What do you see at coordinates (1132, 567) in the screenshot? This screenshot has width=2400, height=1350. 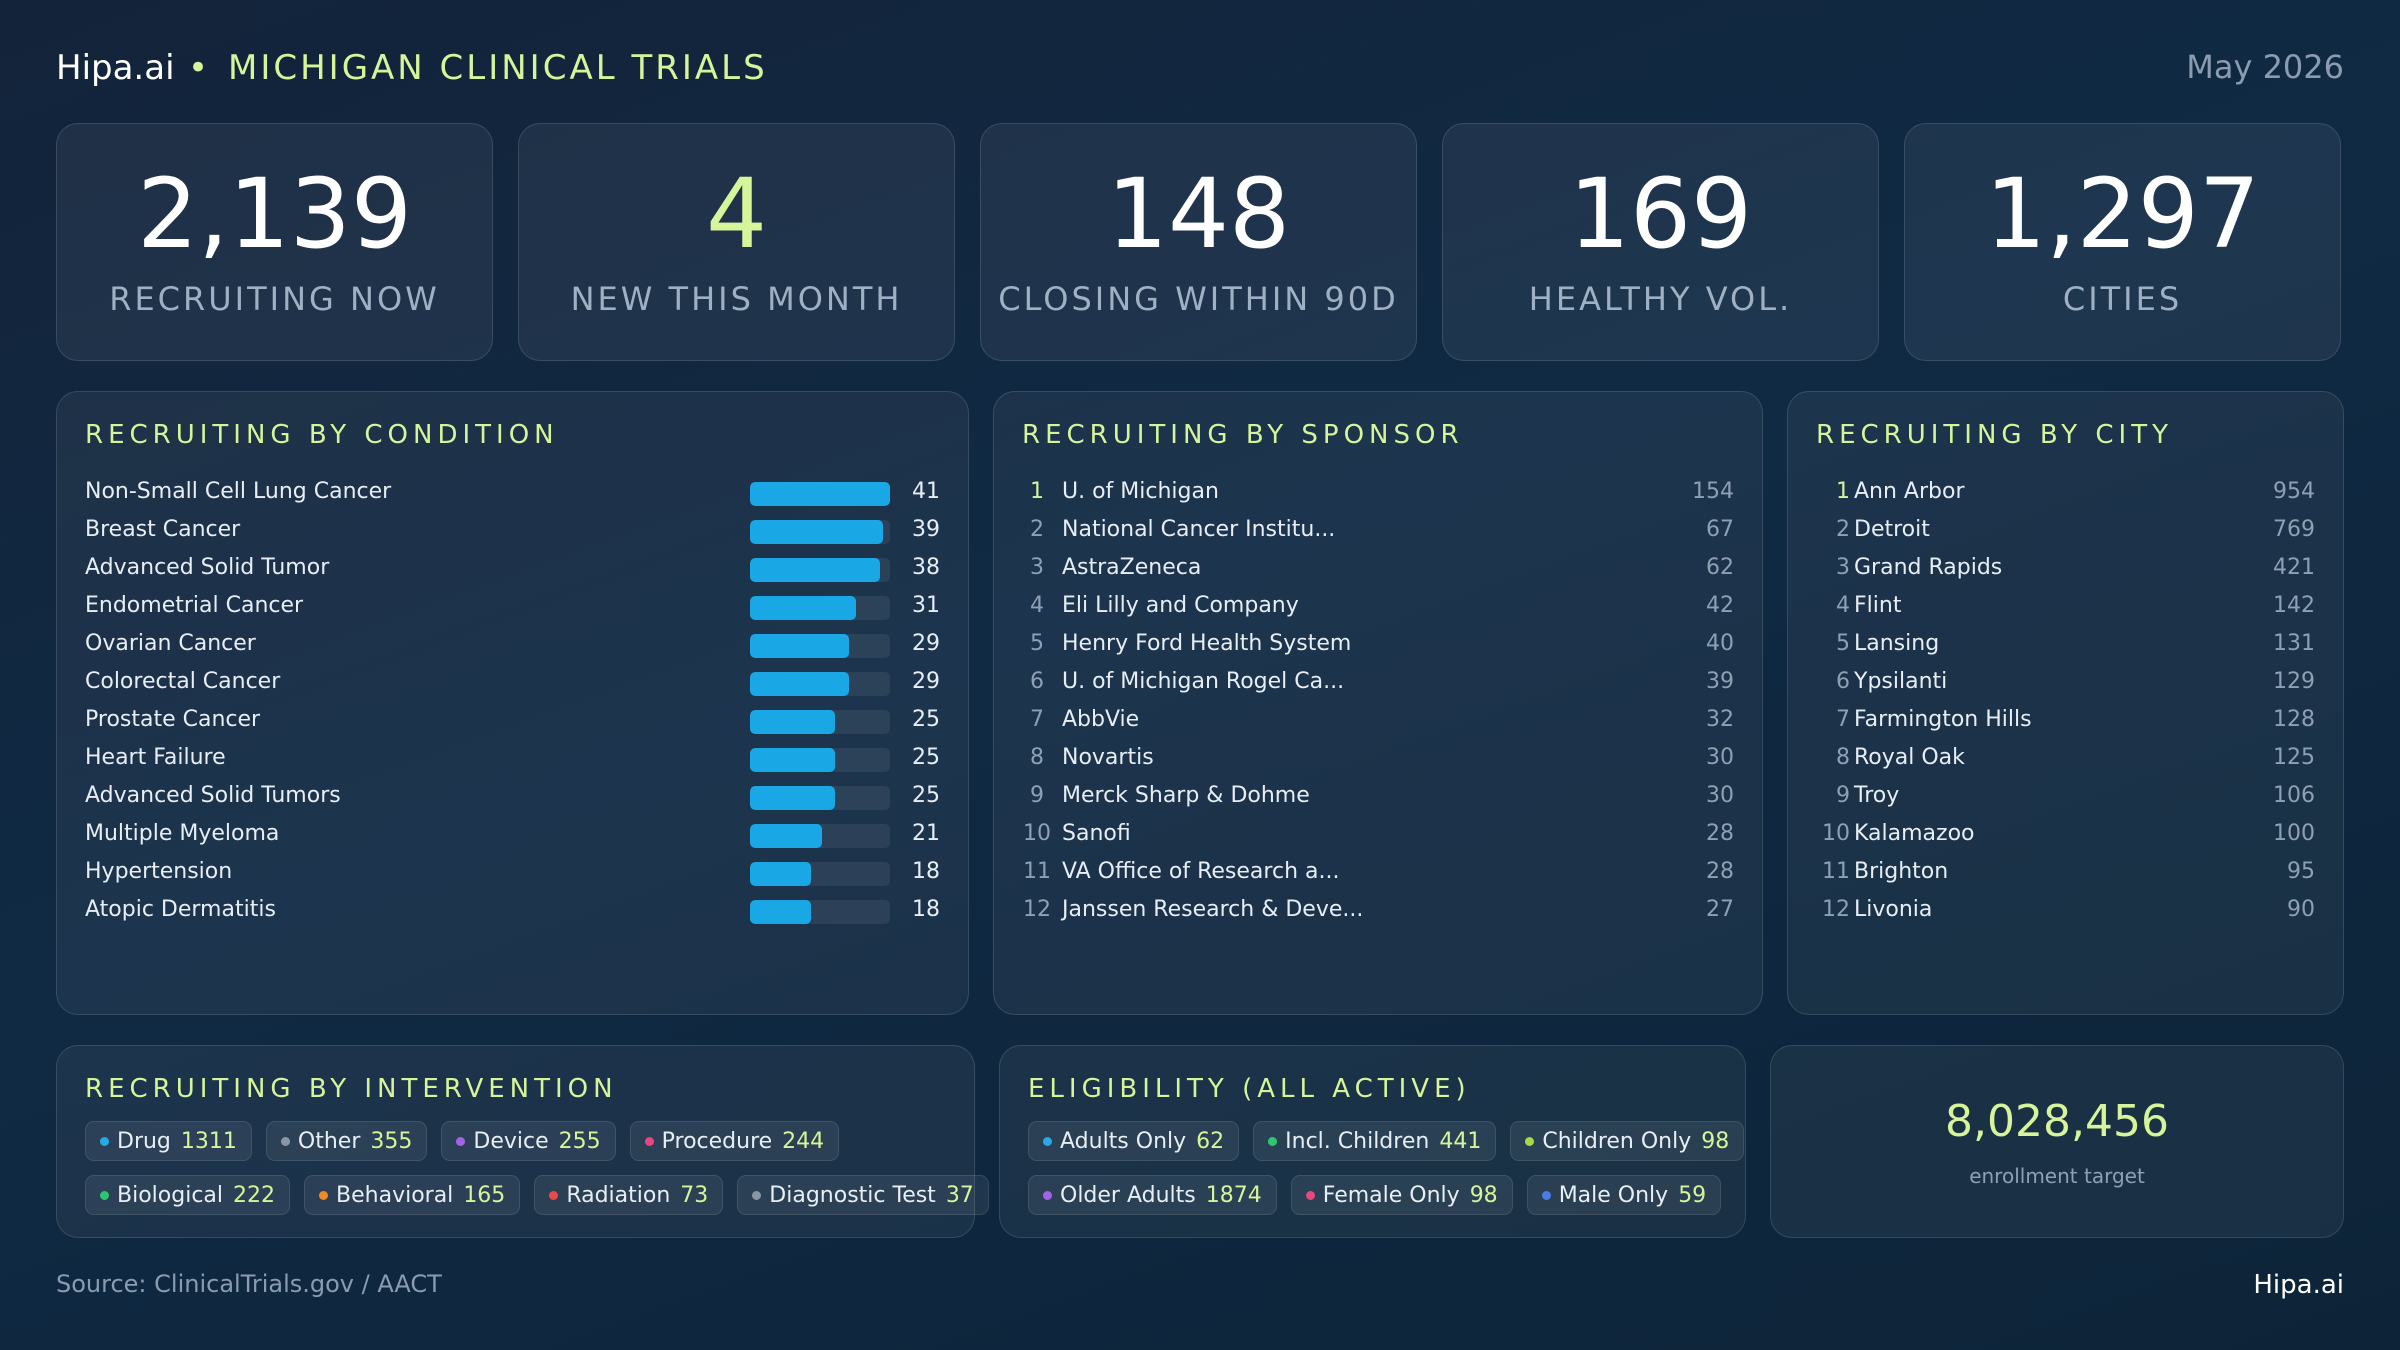 I see `sponsor-name: AstraZeneca` at bounding box center [1132, 567].